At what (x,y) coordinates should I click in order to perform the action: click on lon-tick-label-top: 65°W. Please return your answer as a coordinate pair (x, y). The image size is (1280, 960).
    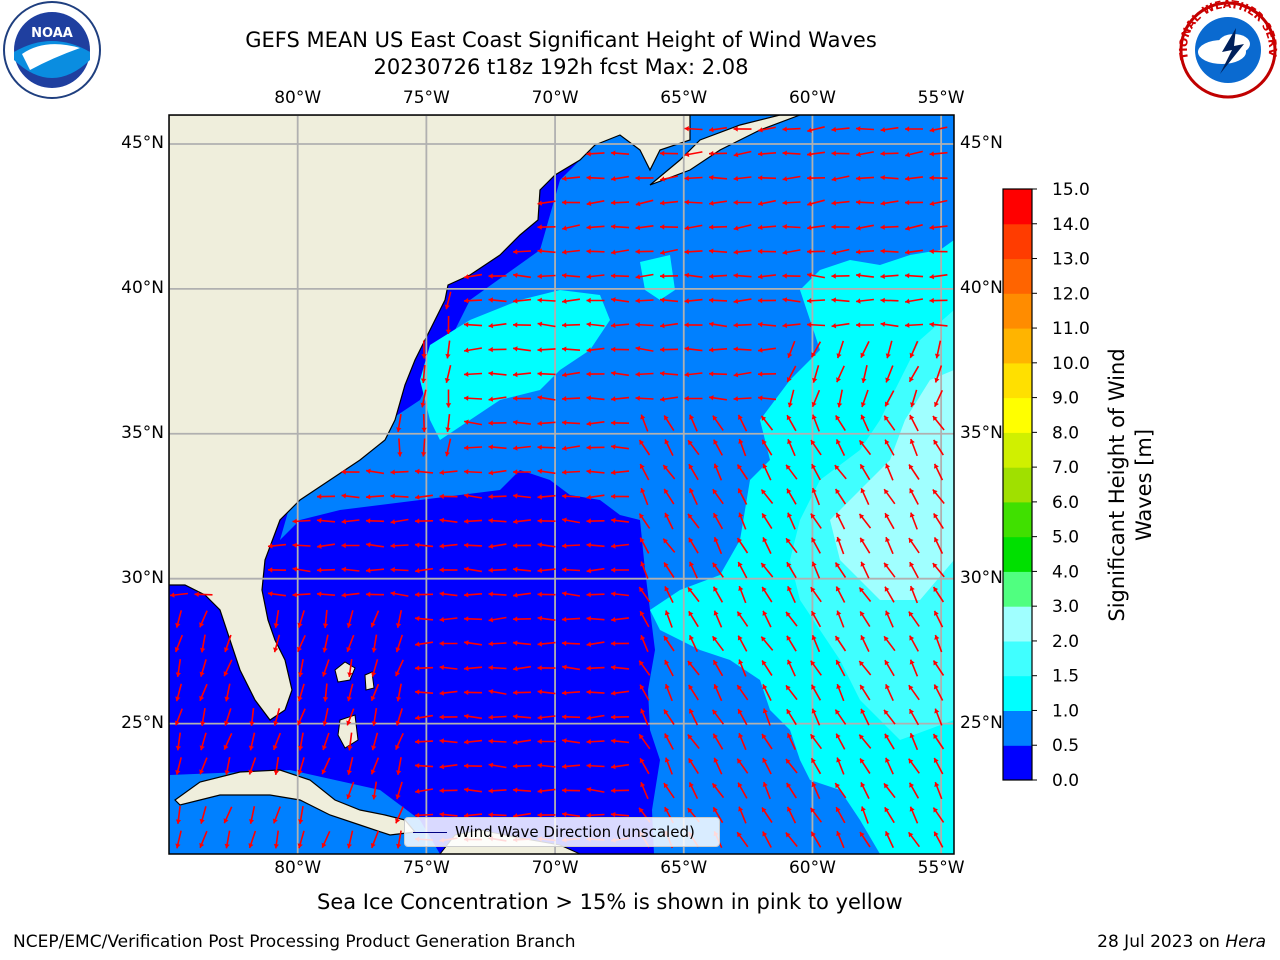
    Looking at the image, I should click on (684, 98).